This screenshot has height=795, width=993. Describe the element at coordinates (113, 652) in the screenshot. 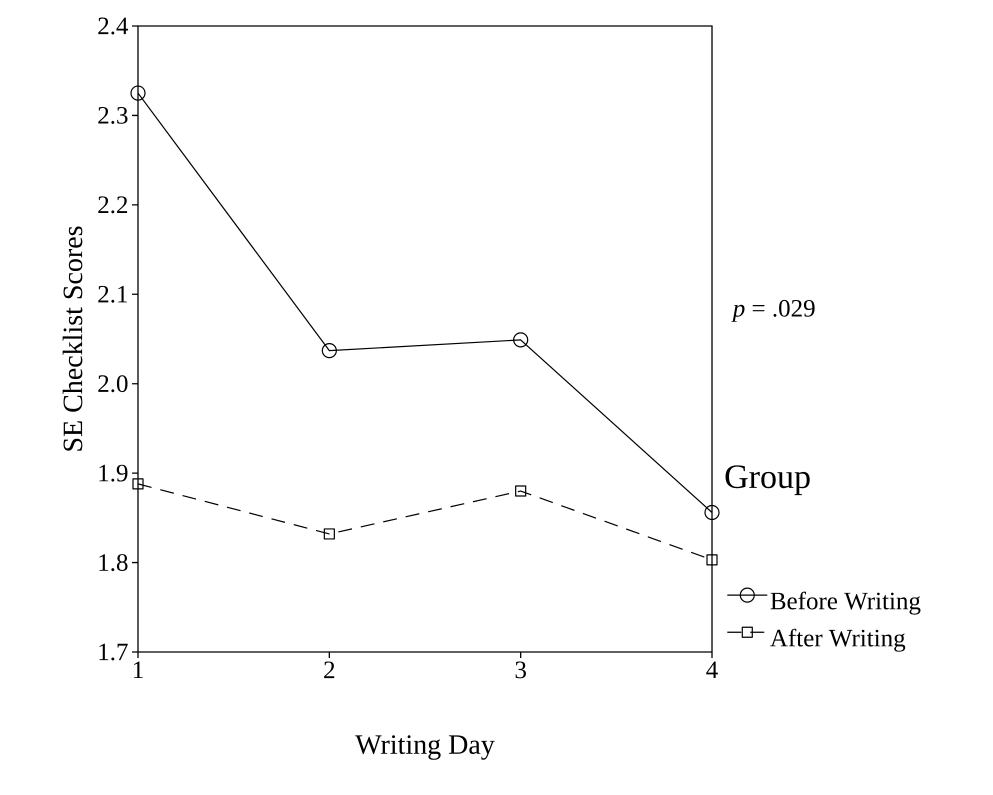

I see `y-tick-label: 1.7` at that location.